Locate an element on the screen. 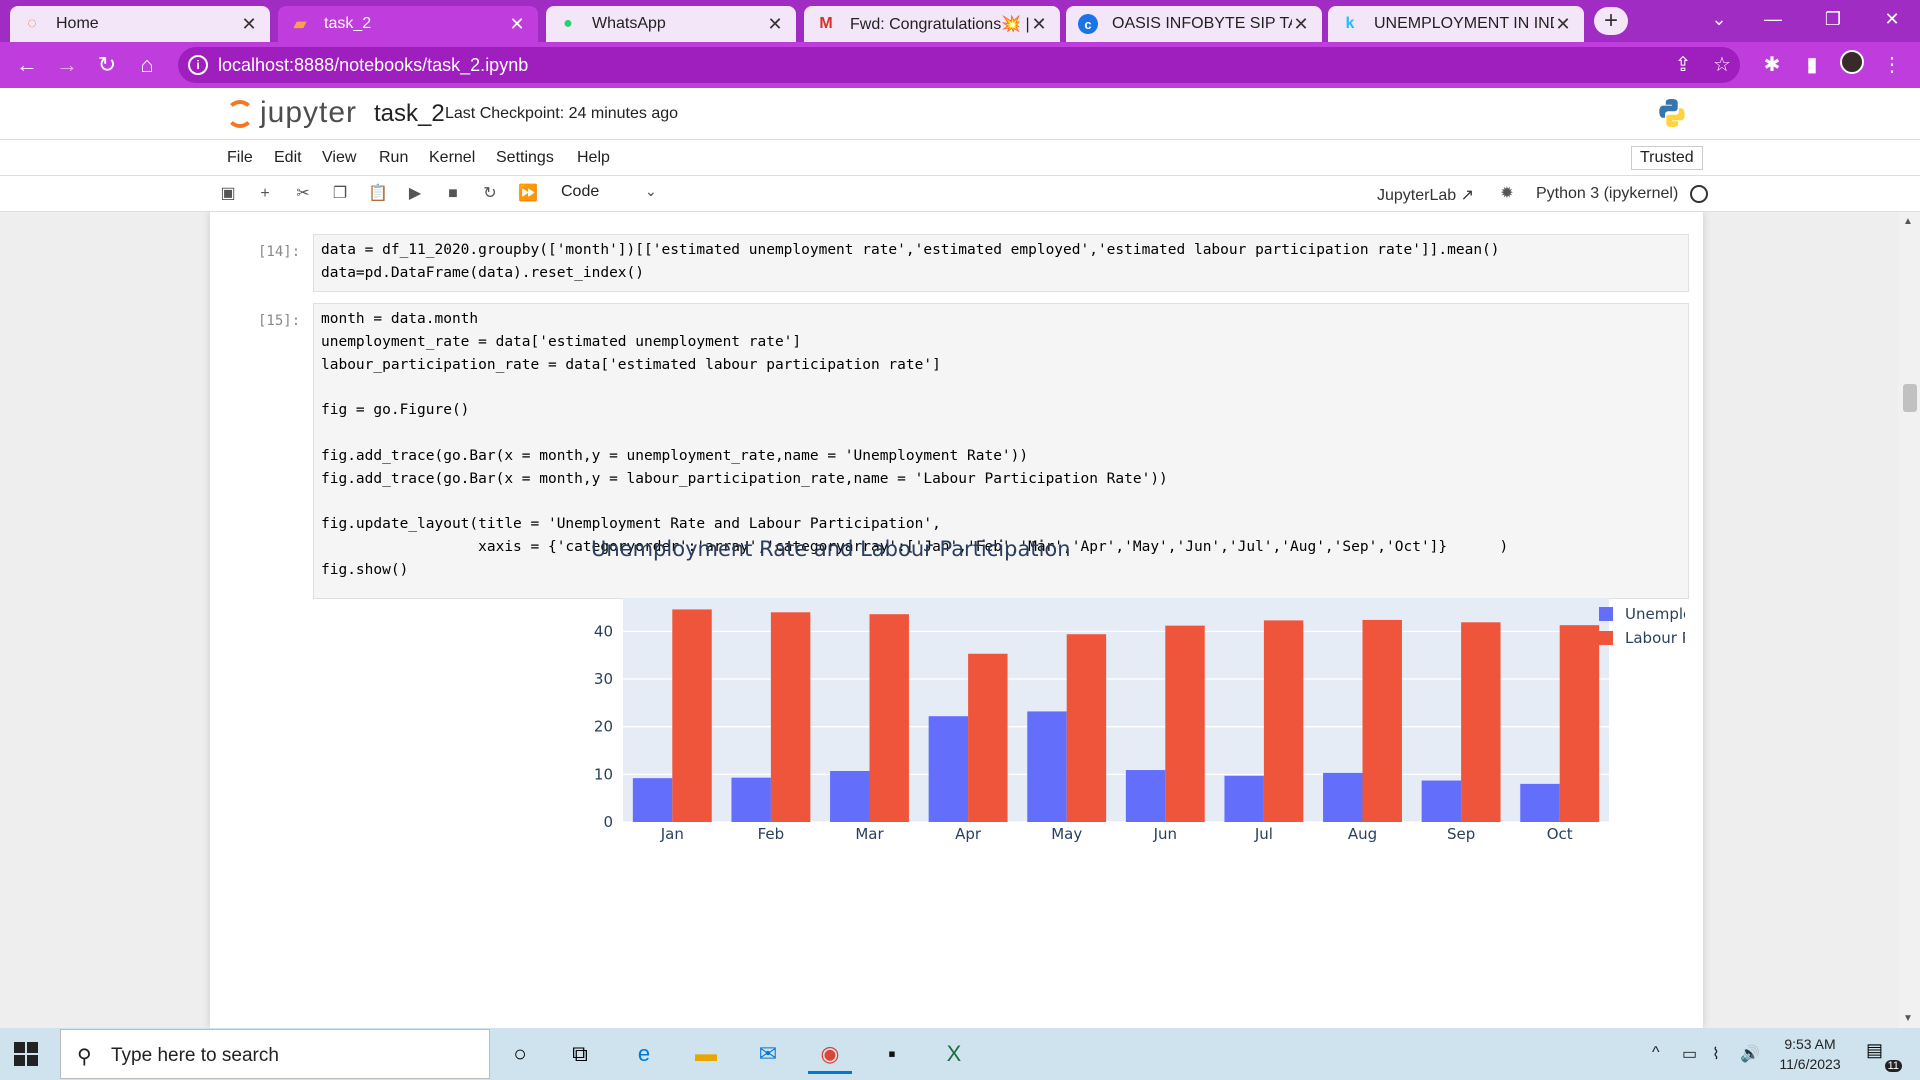 This screenshot has height=1080, width=1920. tab-kaggle: k UNEMPLOYMENT IN INDIA ✕ is located at coordinates (1456, 24).